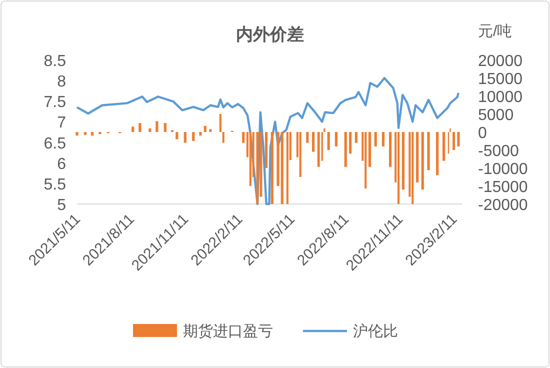  Describe the element at coordinates (499, 151) in the screenshot. I see `y2-tick-label: -5000` at that location.